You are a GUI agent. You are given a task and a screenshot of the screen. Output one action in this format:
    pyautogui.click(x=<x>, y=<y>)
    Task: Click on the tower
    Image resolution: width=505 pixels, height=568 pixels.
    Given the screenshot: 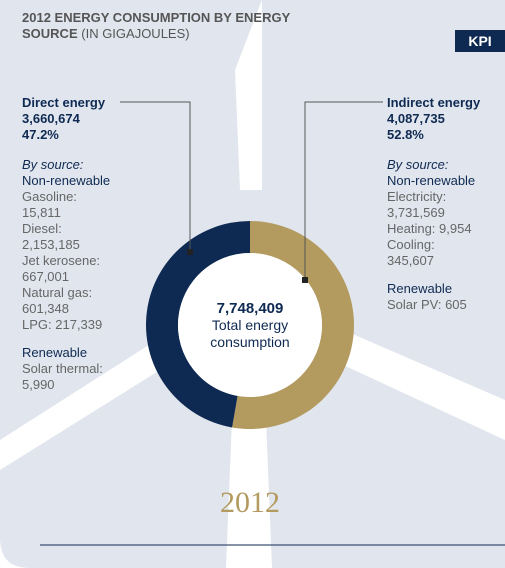 What is the action you would take?
    pyautogui.click(x=249, y=494)
    